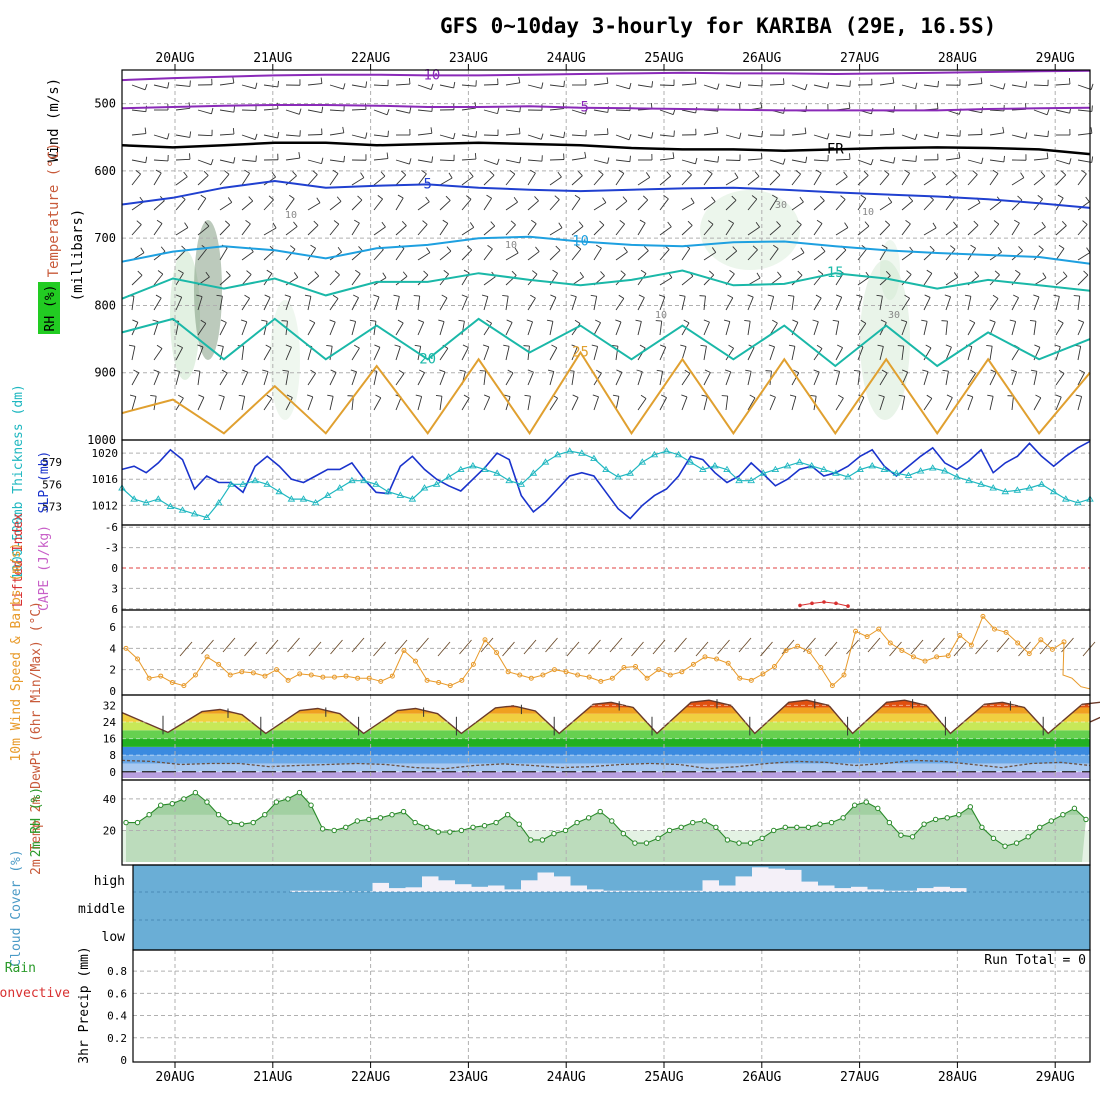 The height and width of the screenshot is (1100, 1100). Describe the element at coordinates (606, 734) in the screenshot. I see `temp-band` at that location.